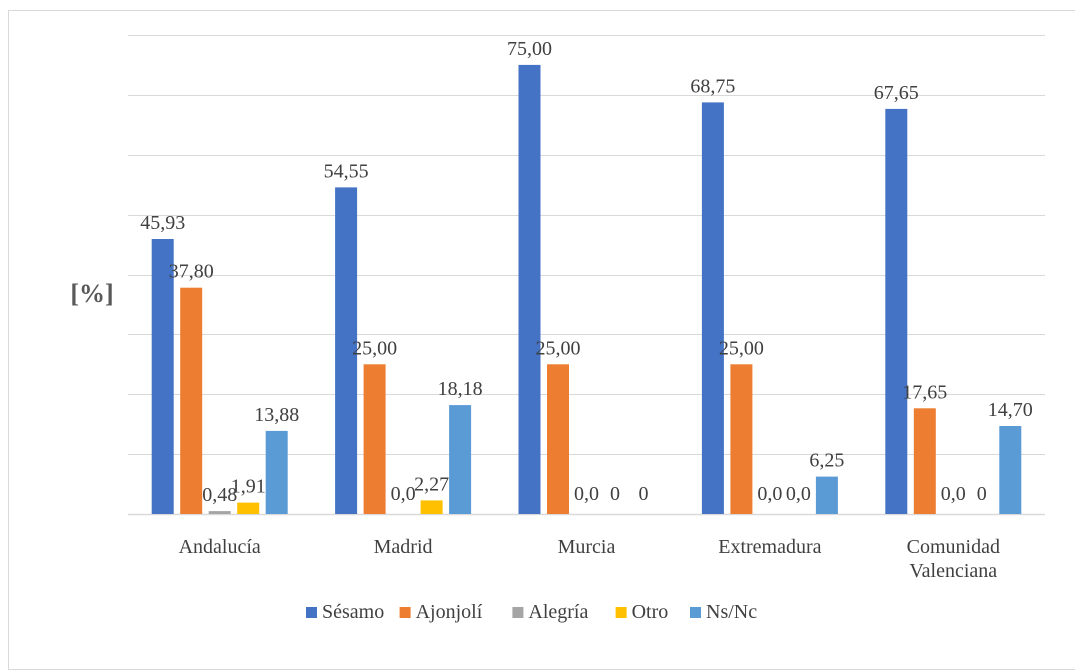 The height and width of the screenshot is (670, 1075). Describe the element at coordinates (924, 392) in the screenshot. I see `data-label: 17,65` at that location.